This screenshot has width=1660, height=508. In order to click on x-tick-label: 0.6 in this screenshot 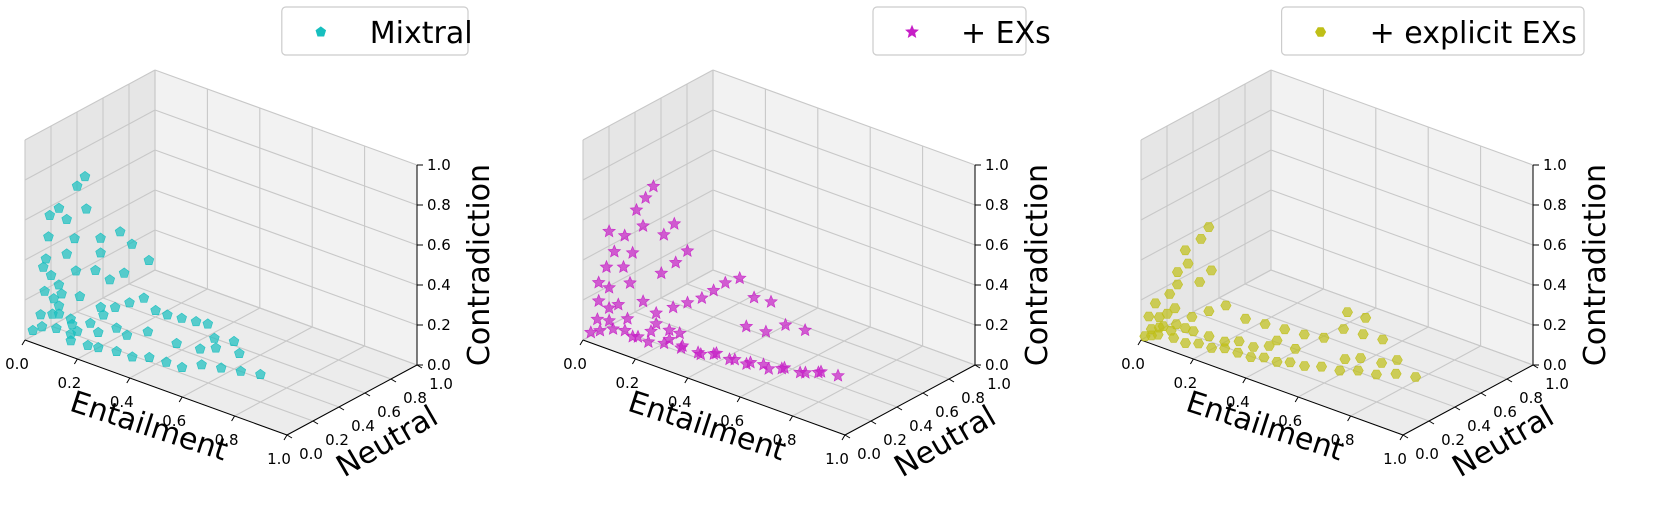, I will do `click(732, 421)`.